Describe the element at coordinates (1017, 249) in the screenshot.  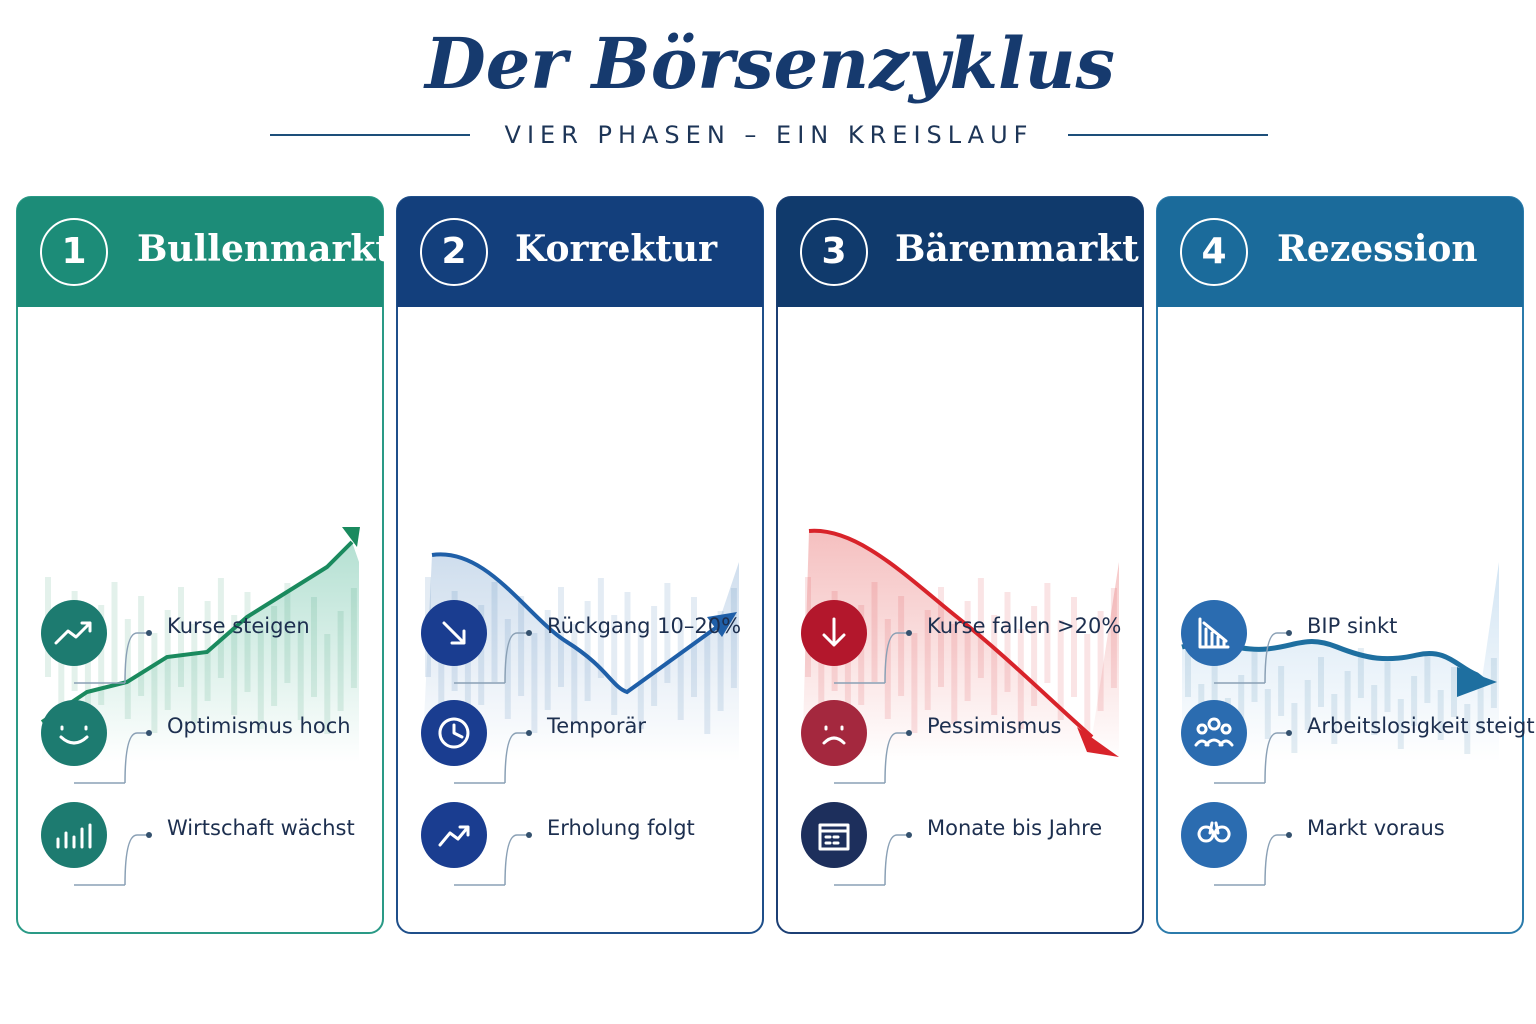
I see `phase-name: Bärenmarkt` at that location.